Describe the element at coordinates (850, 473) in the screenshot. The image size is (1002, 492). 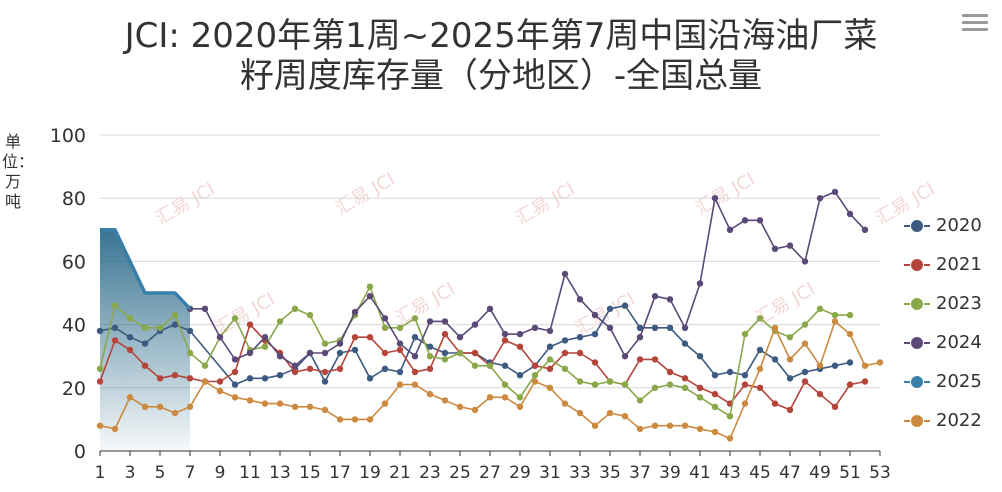
I see `x-tick-label: 51` at that location.